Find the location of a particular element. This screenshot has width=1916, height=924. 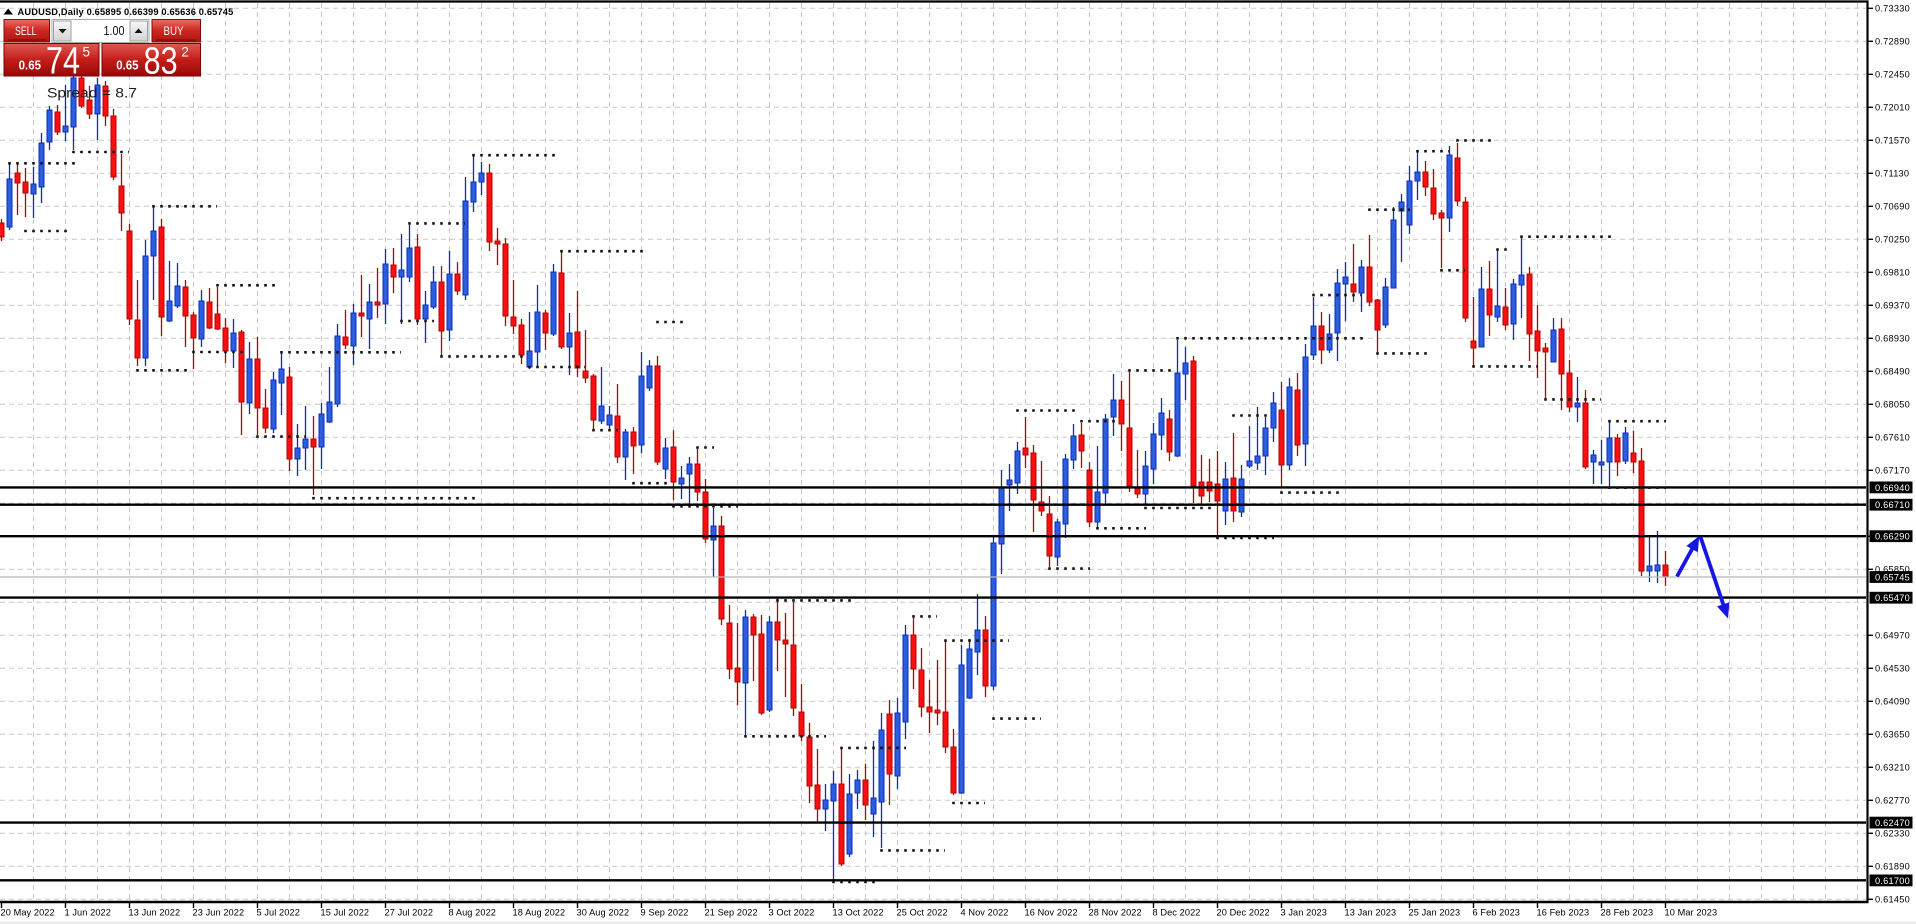

svg-text: 5 Jul 2022 is located at coordinates (278, 913).